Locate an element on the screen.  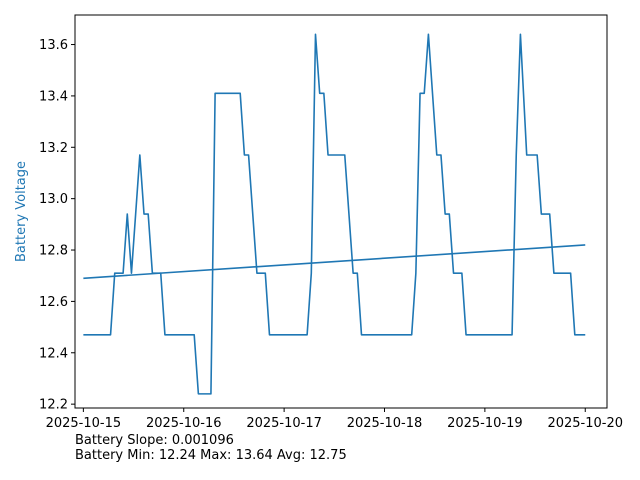
battery-trend-line is located at coordinates (334, 262).